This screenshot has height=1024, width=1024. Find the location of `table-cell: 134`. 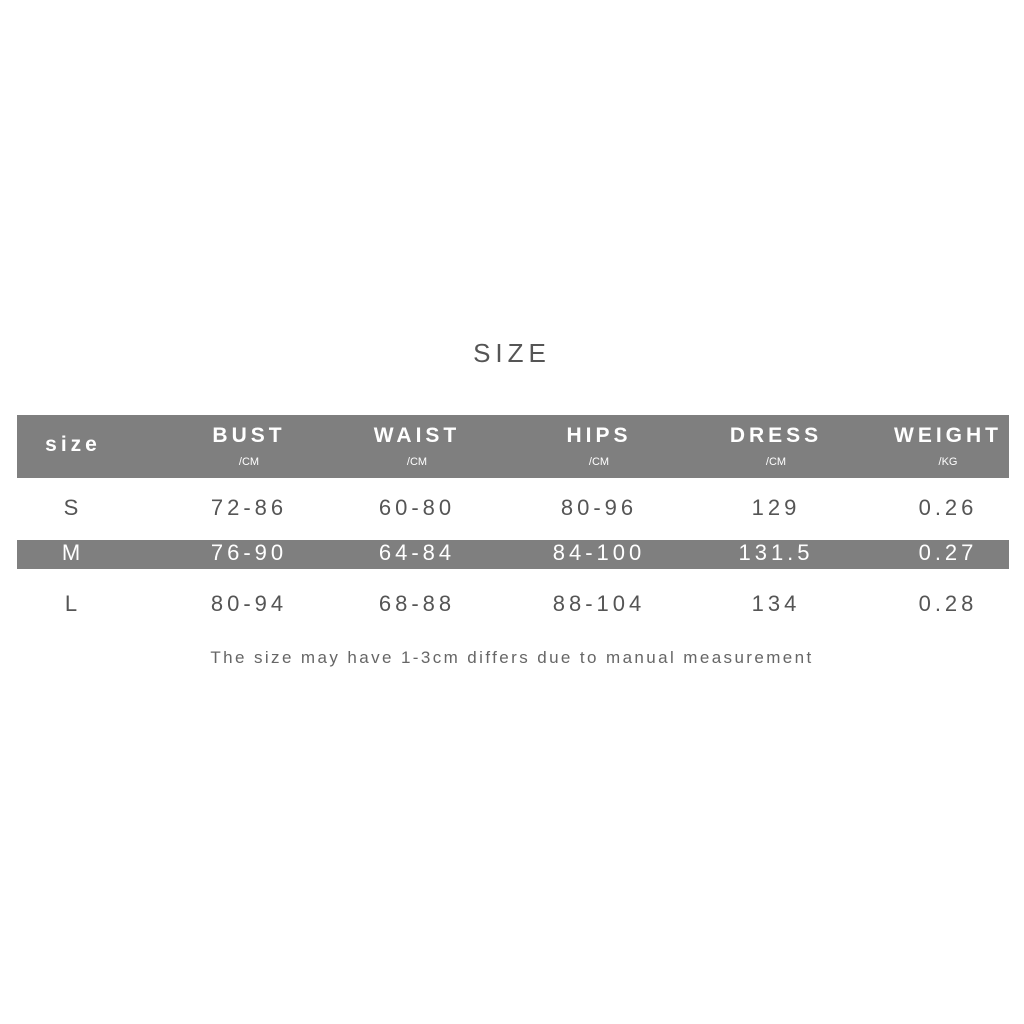

table-cell: 134 is located at coordinates (776, 603).